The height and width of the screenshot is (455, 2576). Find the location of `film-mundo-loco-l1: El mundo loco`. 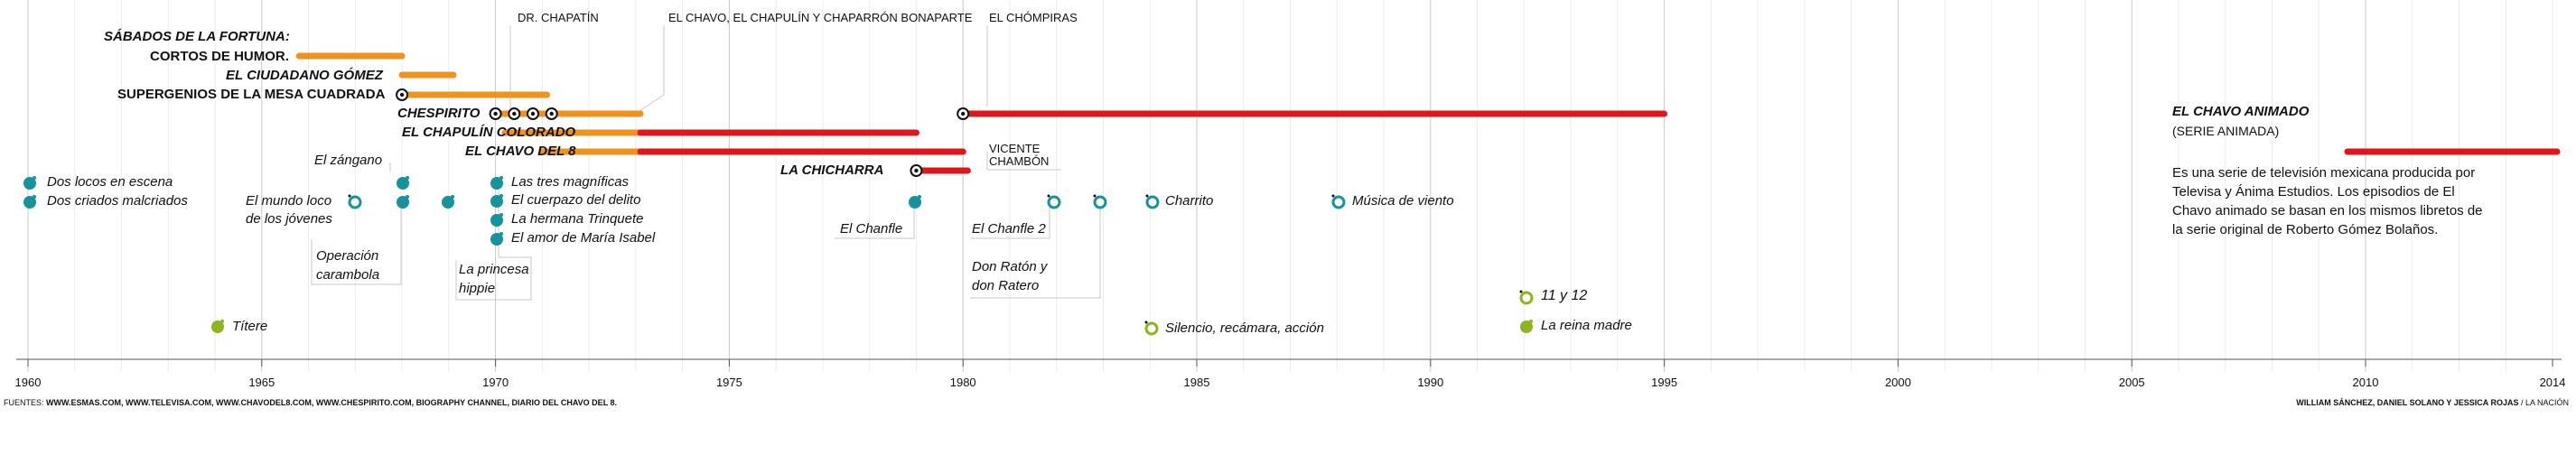

film-mundo-loco-l1: El mundo loco is located at coordinates (289, 201).